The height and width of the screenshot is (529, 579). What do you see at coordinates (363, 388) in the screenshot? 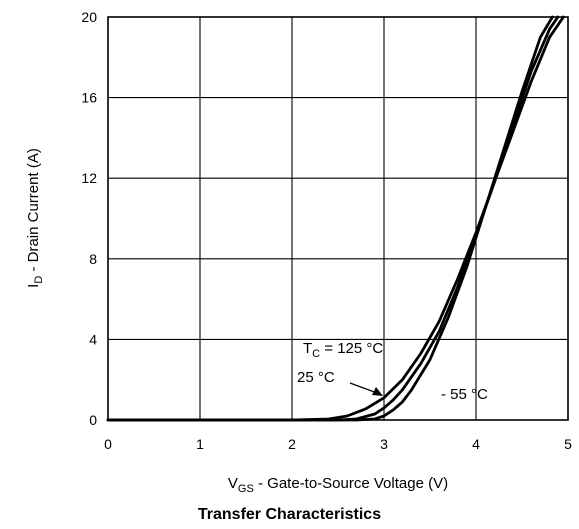
I see `annotation-25c-leader` at bounding box center [363, 388].